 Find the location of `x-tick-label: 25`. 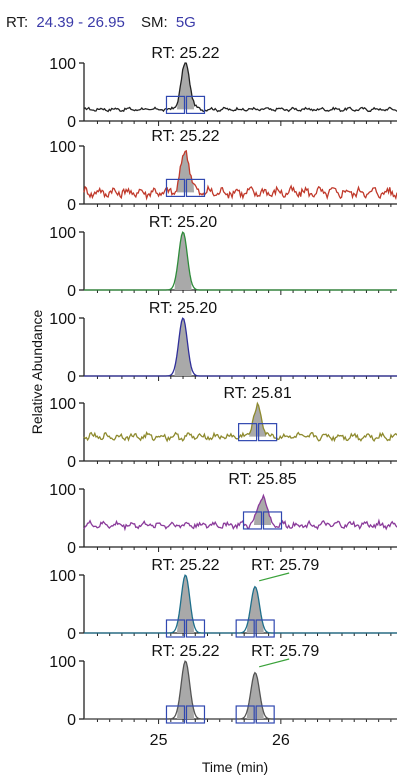

x-tick-label: 25 is located at coordinates (159, 740).